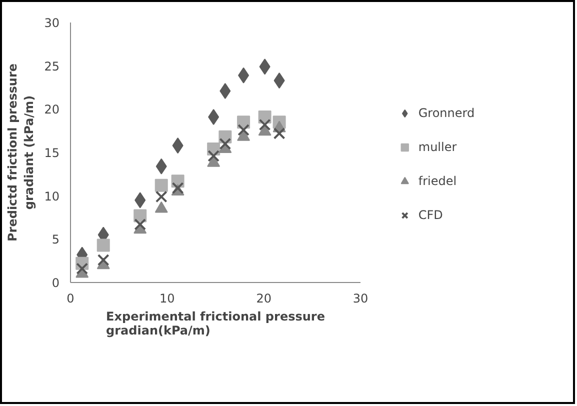 Image resolution: width=577 pixels, height=406 pixels. What do you see at coordinates (264, 299) in the screenshot?
I see `x-tick-label: 20` at bounding box center [264, 299].